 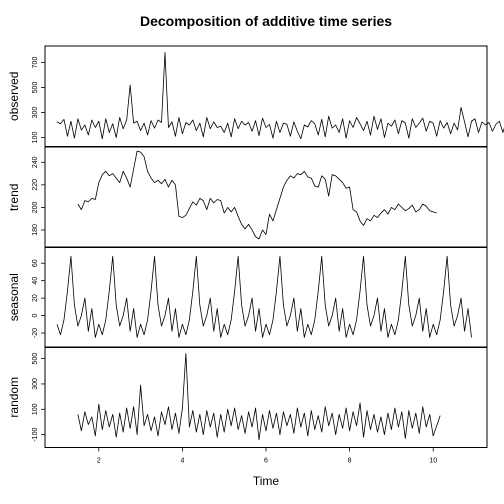 I want to click on chart-title: Decomposition of additive time series, so click(x=266, y=21).